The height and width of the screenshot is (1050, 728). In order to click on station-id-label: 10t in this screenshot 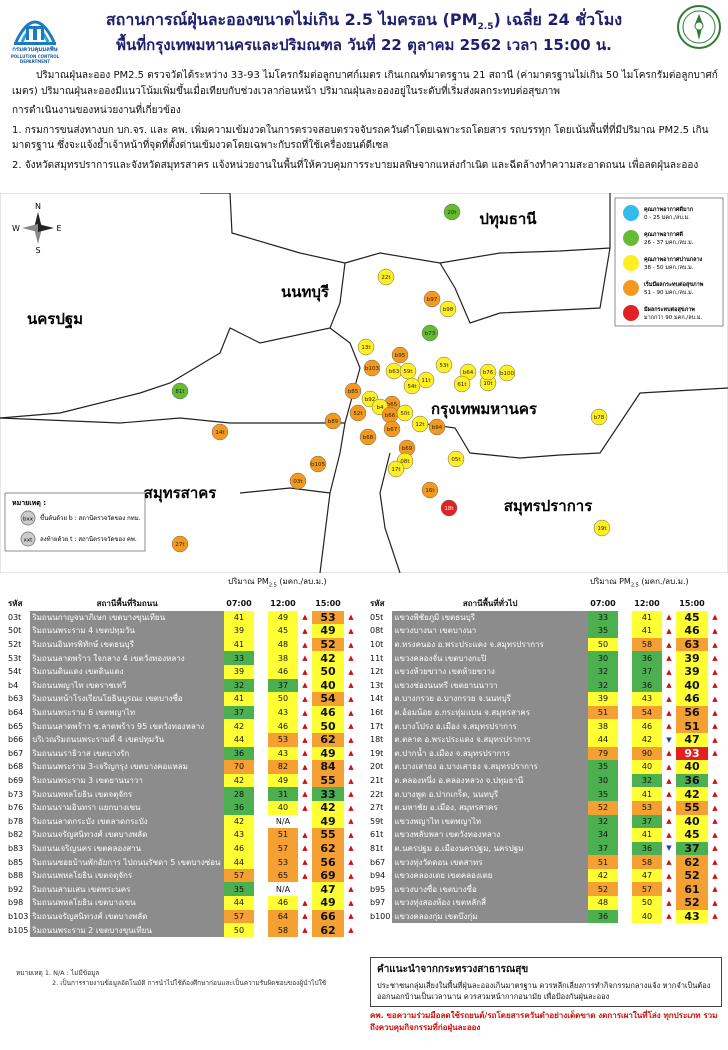, I will do `click(488, 384)`.